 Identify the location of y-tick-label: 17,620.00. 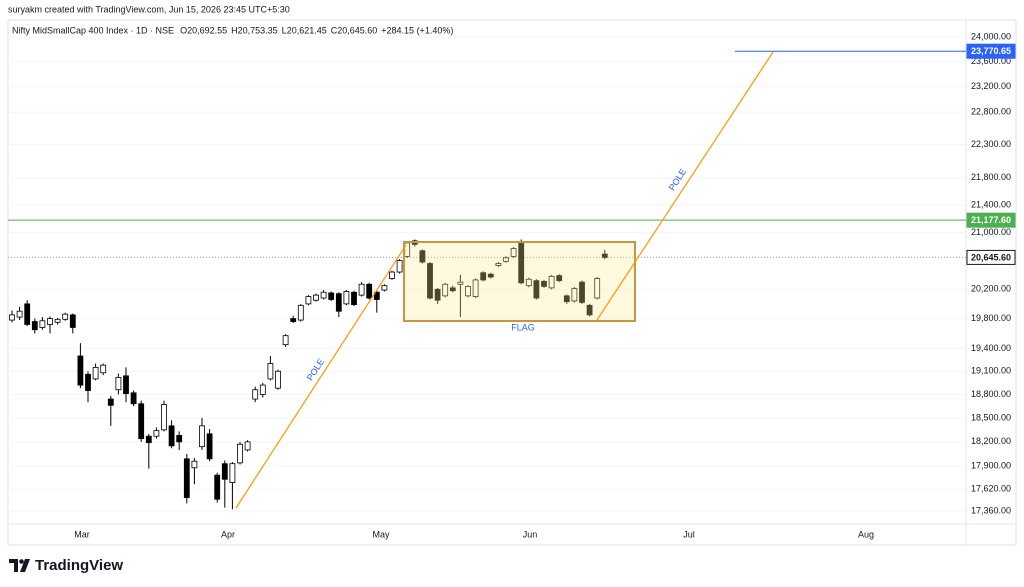
(991, 489).